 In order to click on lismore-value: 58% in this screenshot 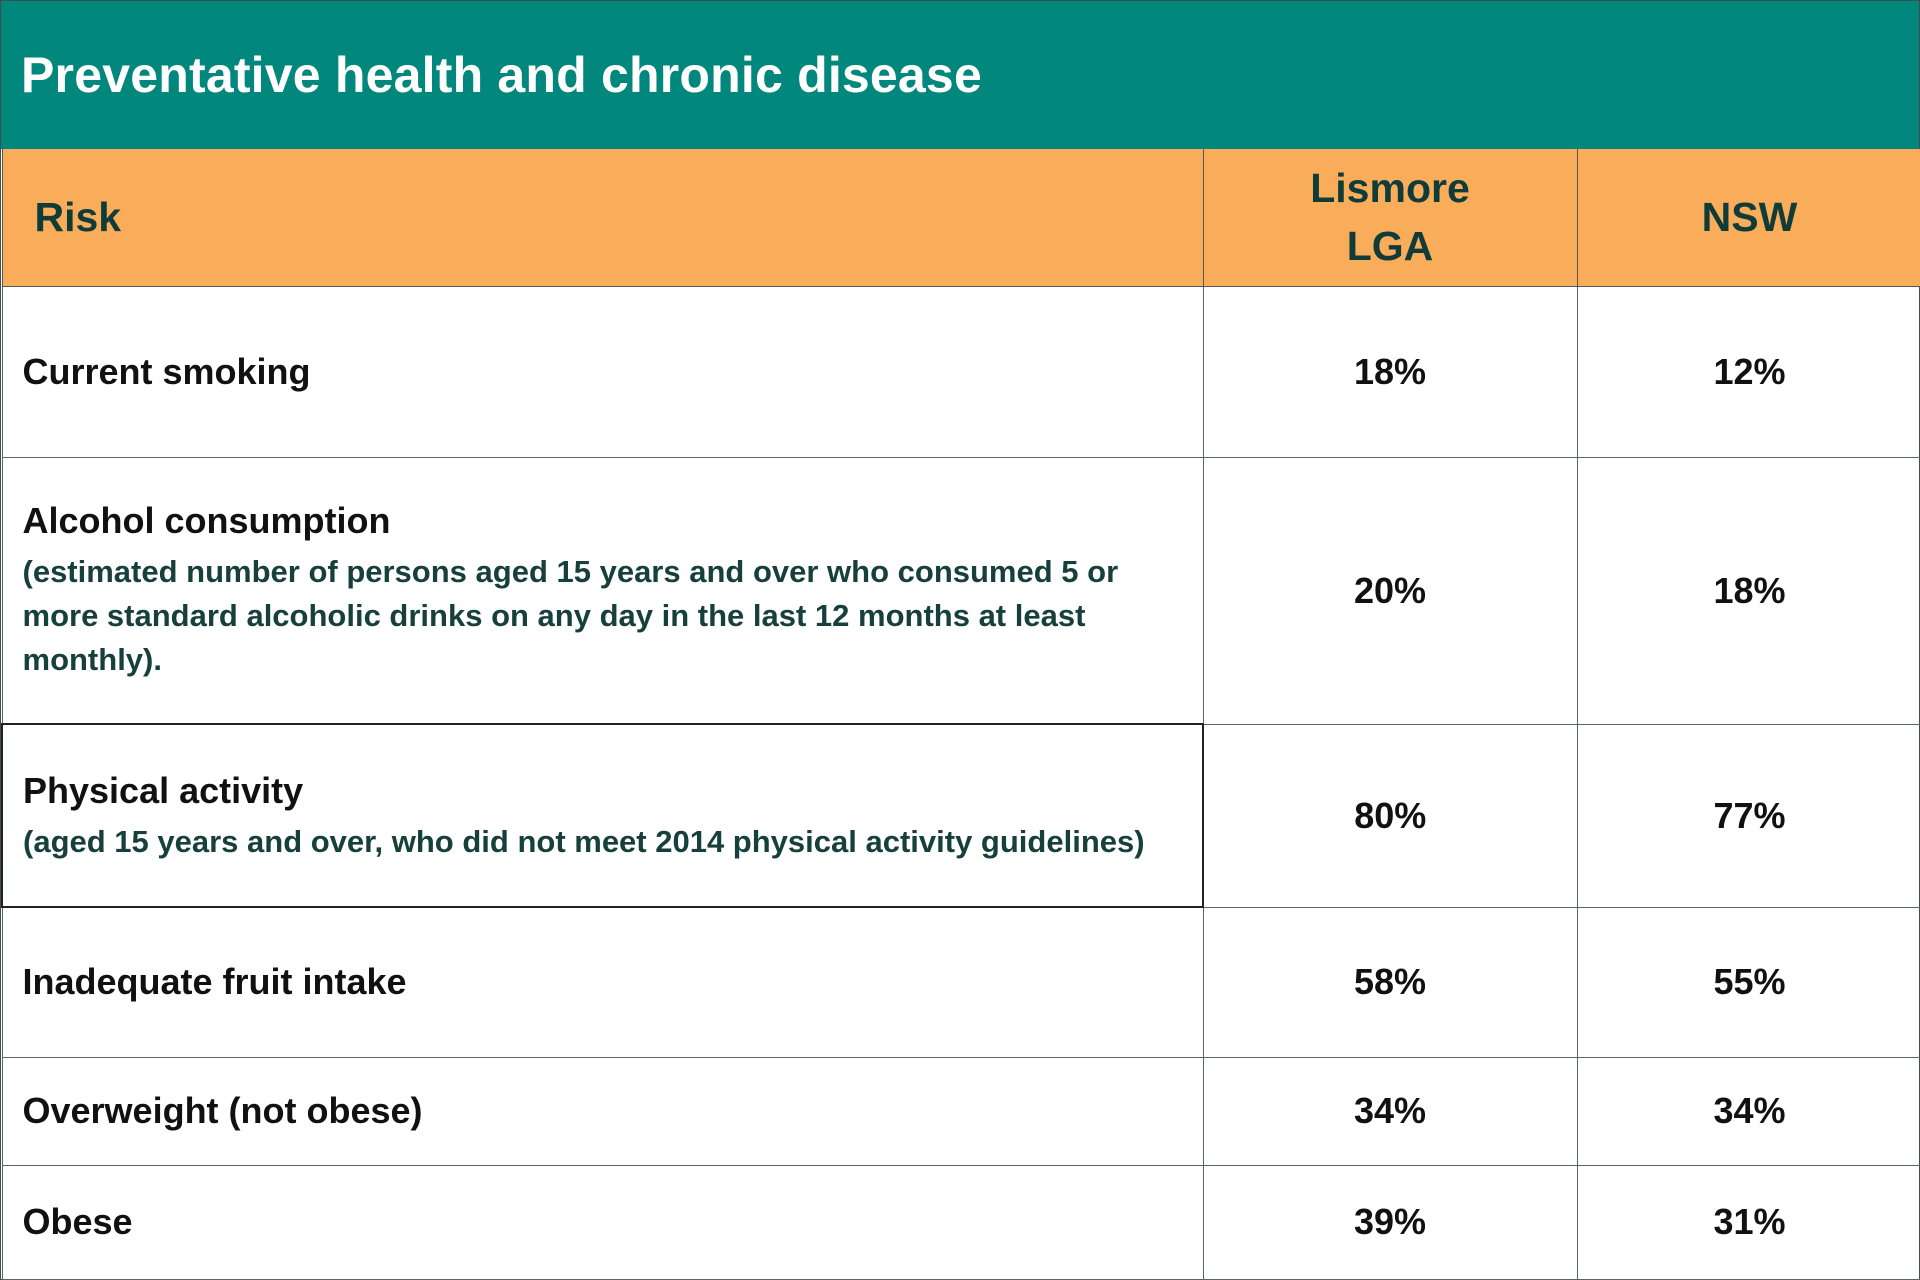, I will do `click(1390, 982)`.